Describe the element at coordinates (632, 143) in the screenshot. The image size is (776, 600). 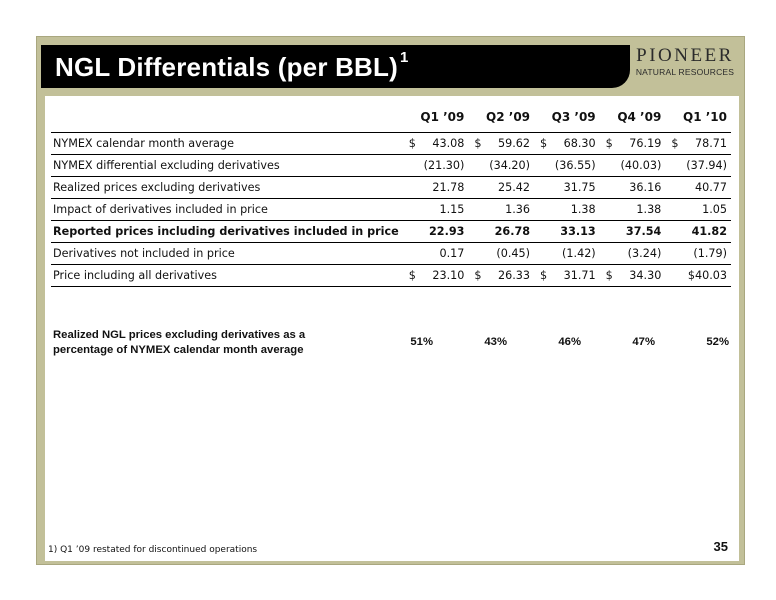
I see `table-cell: $76.19` at that location.